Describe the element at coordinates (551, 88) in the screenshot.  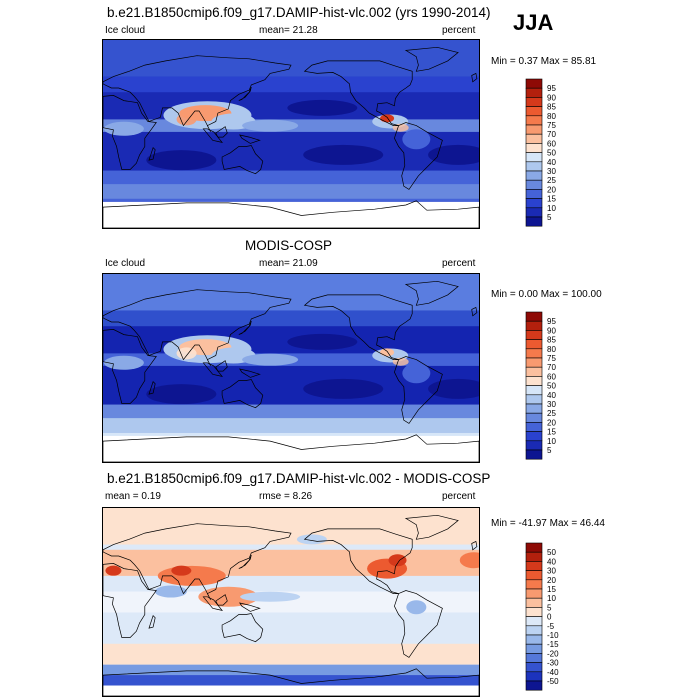
I see `colorbar-tick-label: 95` at that location.